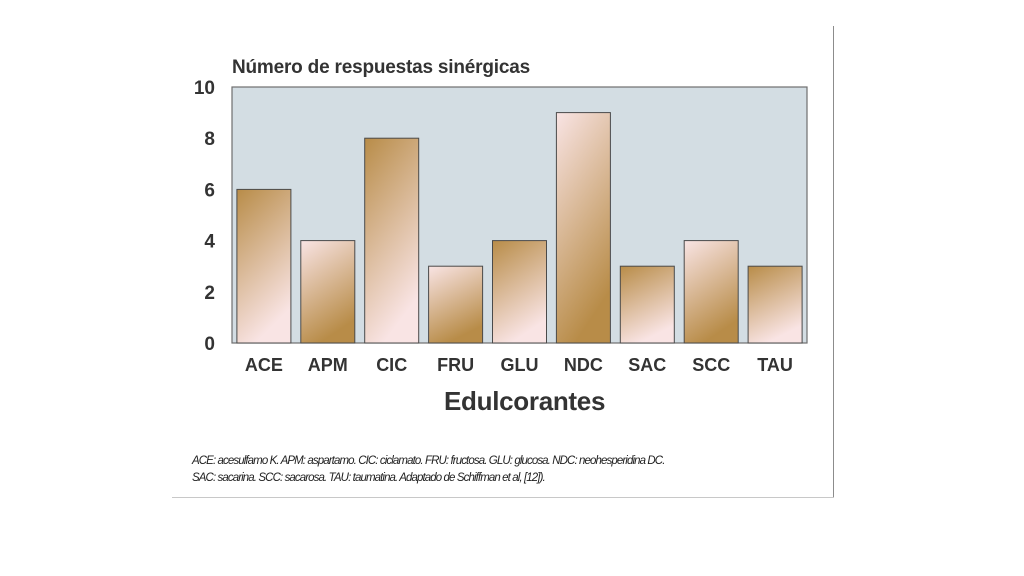  Describe the element at coordinates (503, 497) in the screenshot. I see `frame-border-bottom` at that location.